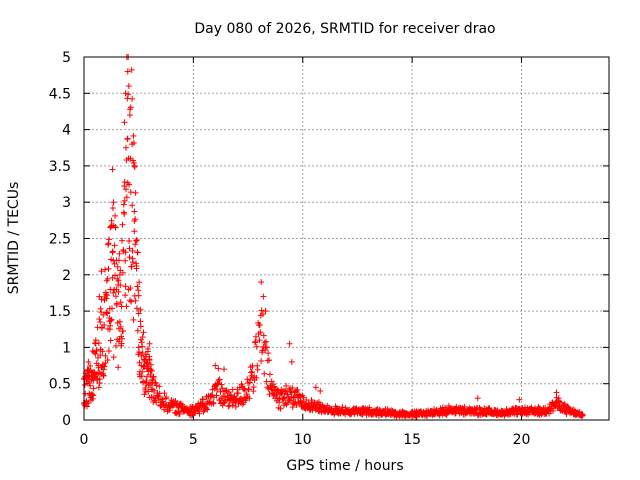 This screenshot has height=480, width=640. Describe the element at coordinates (66, 276) in the screenshot. I see `y-tick-label: 2` at that location.